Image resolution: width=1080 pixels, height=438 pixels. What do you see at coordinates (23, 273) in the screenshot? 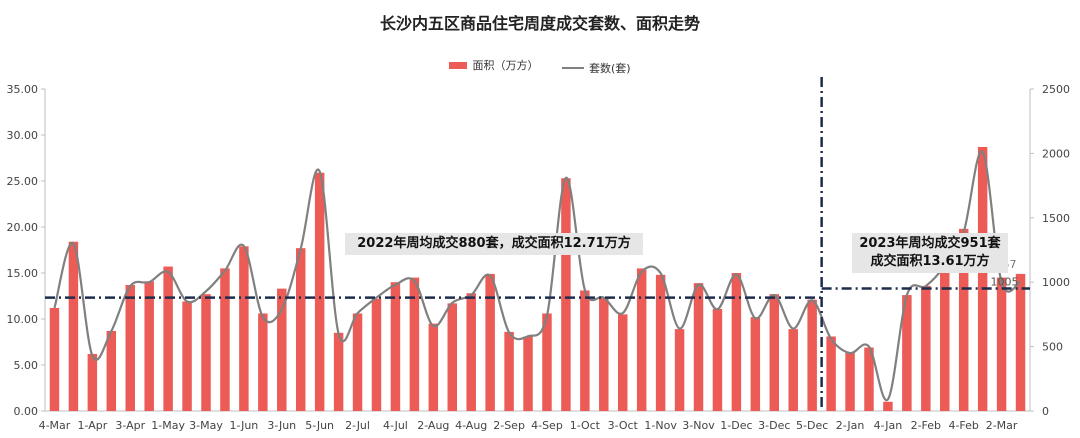
I see `left-tick-label: 15.00` at bounding box center [23, 273].